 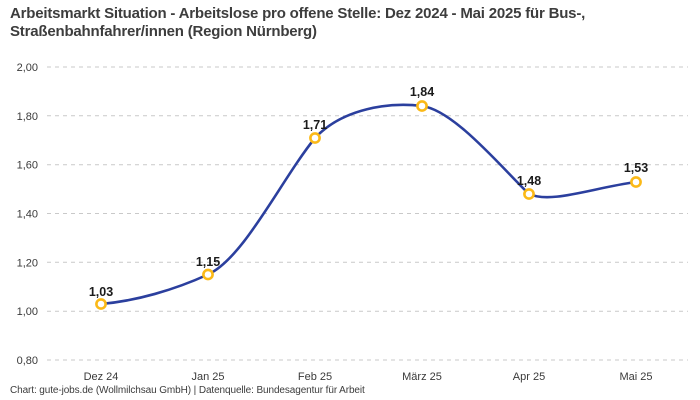 What do you see at coordinates (422, 92) in the screenshot?
I see `value-label: 1,84` at bounding box center [422, 92].